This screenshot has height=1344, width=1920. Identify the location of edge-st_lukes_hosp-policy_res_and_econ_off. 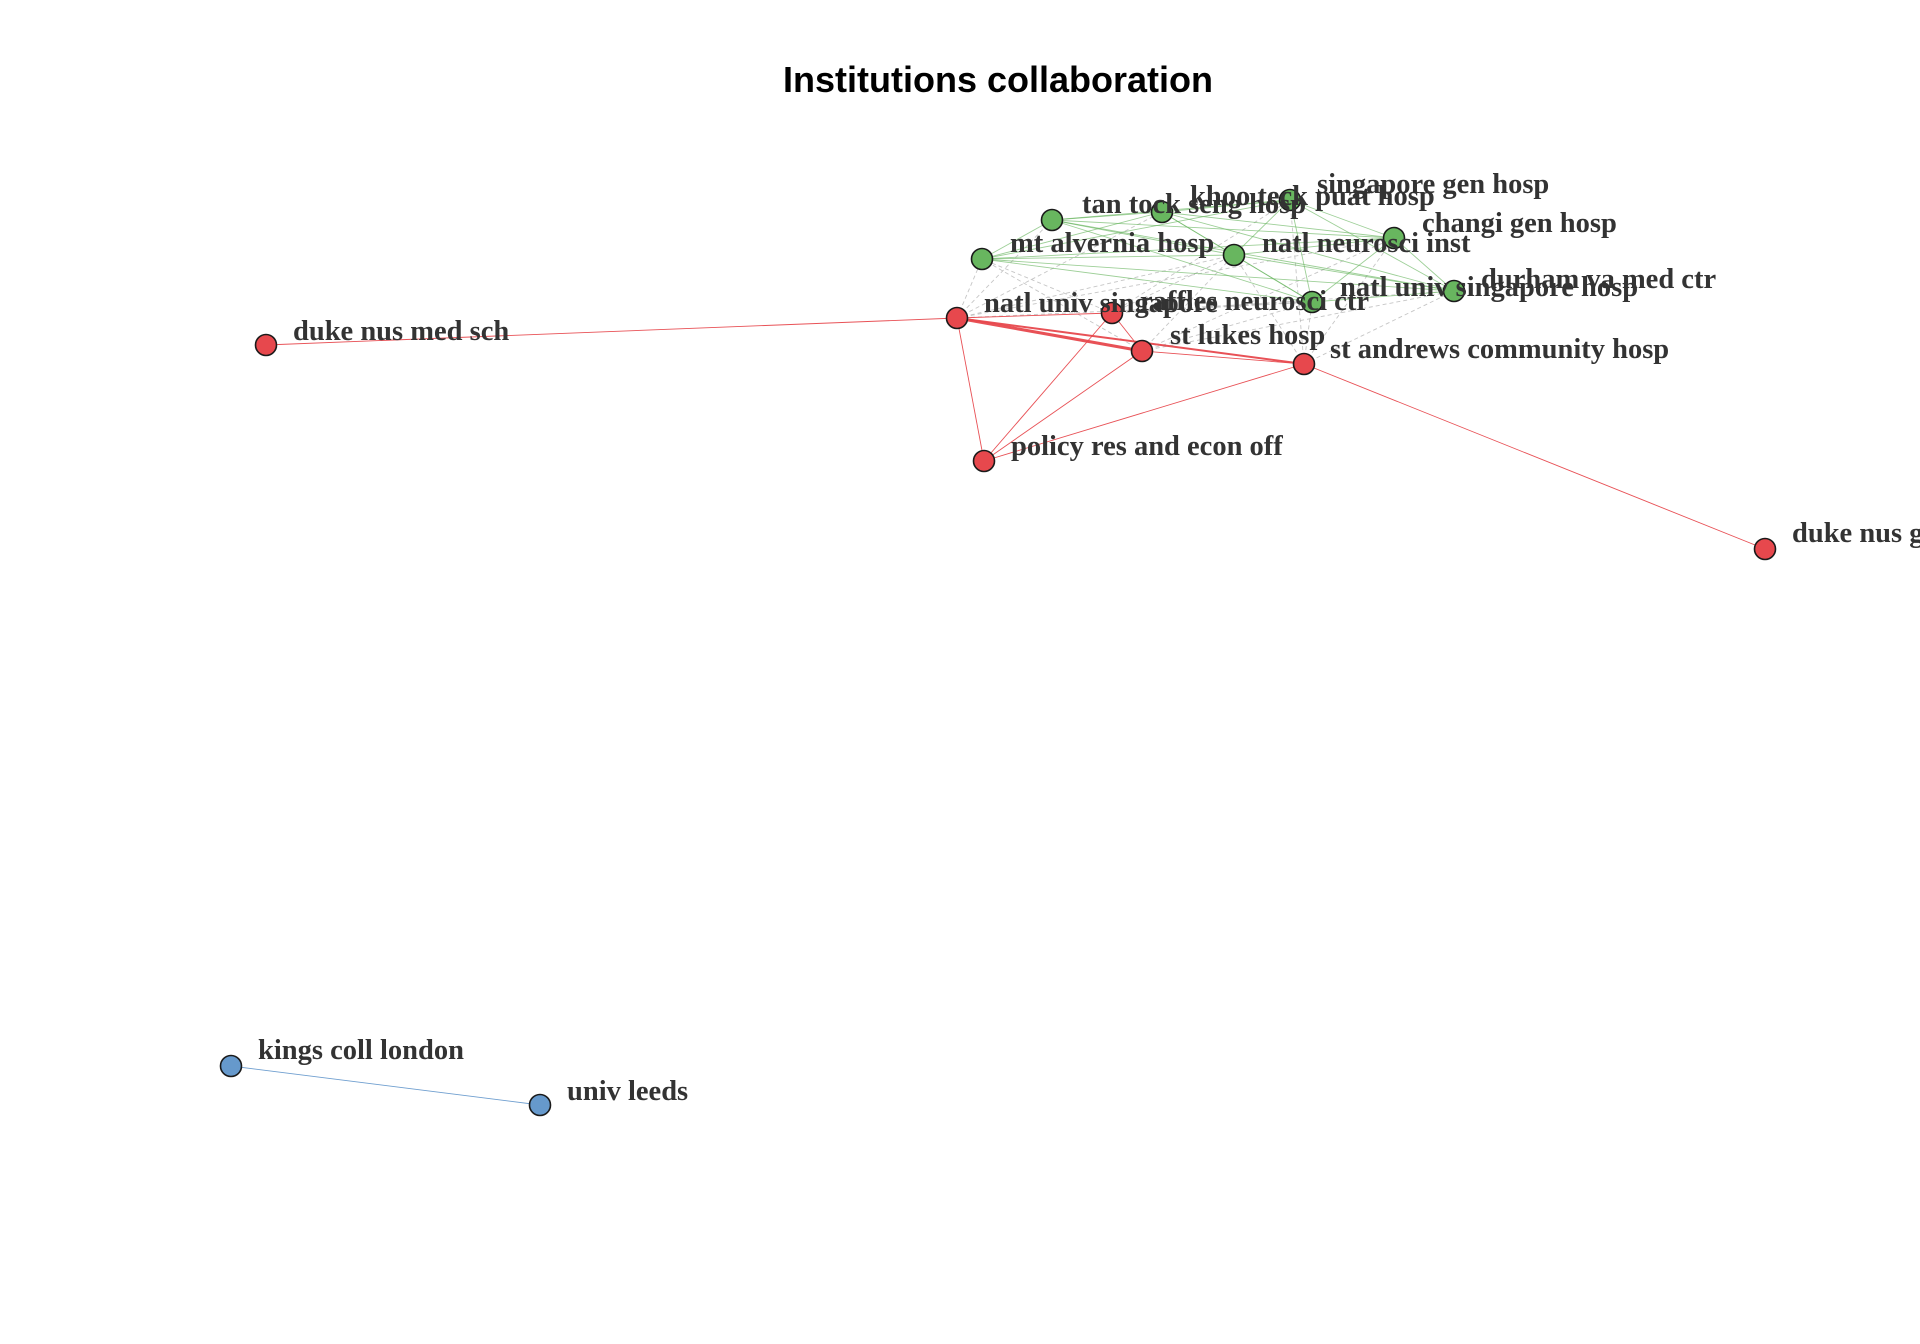
(1063, 406).